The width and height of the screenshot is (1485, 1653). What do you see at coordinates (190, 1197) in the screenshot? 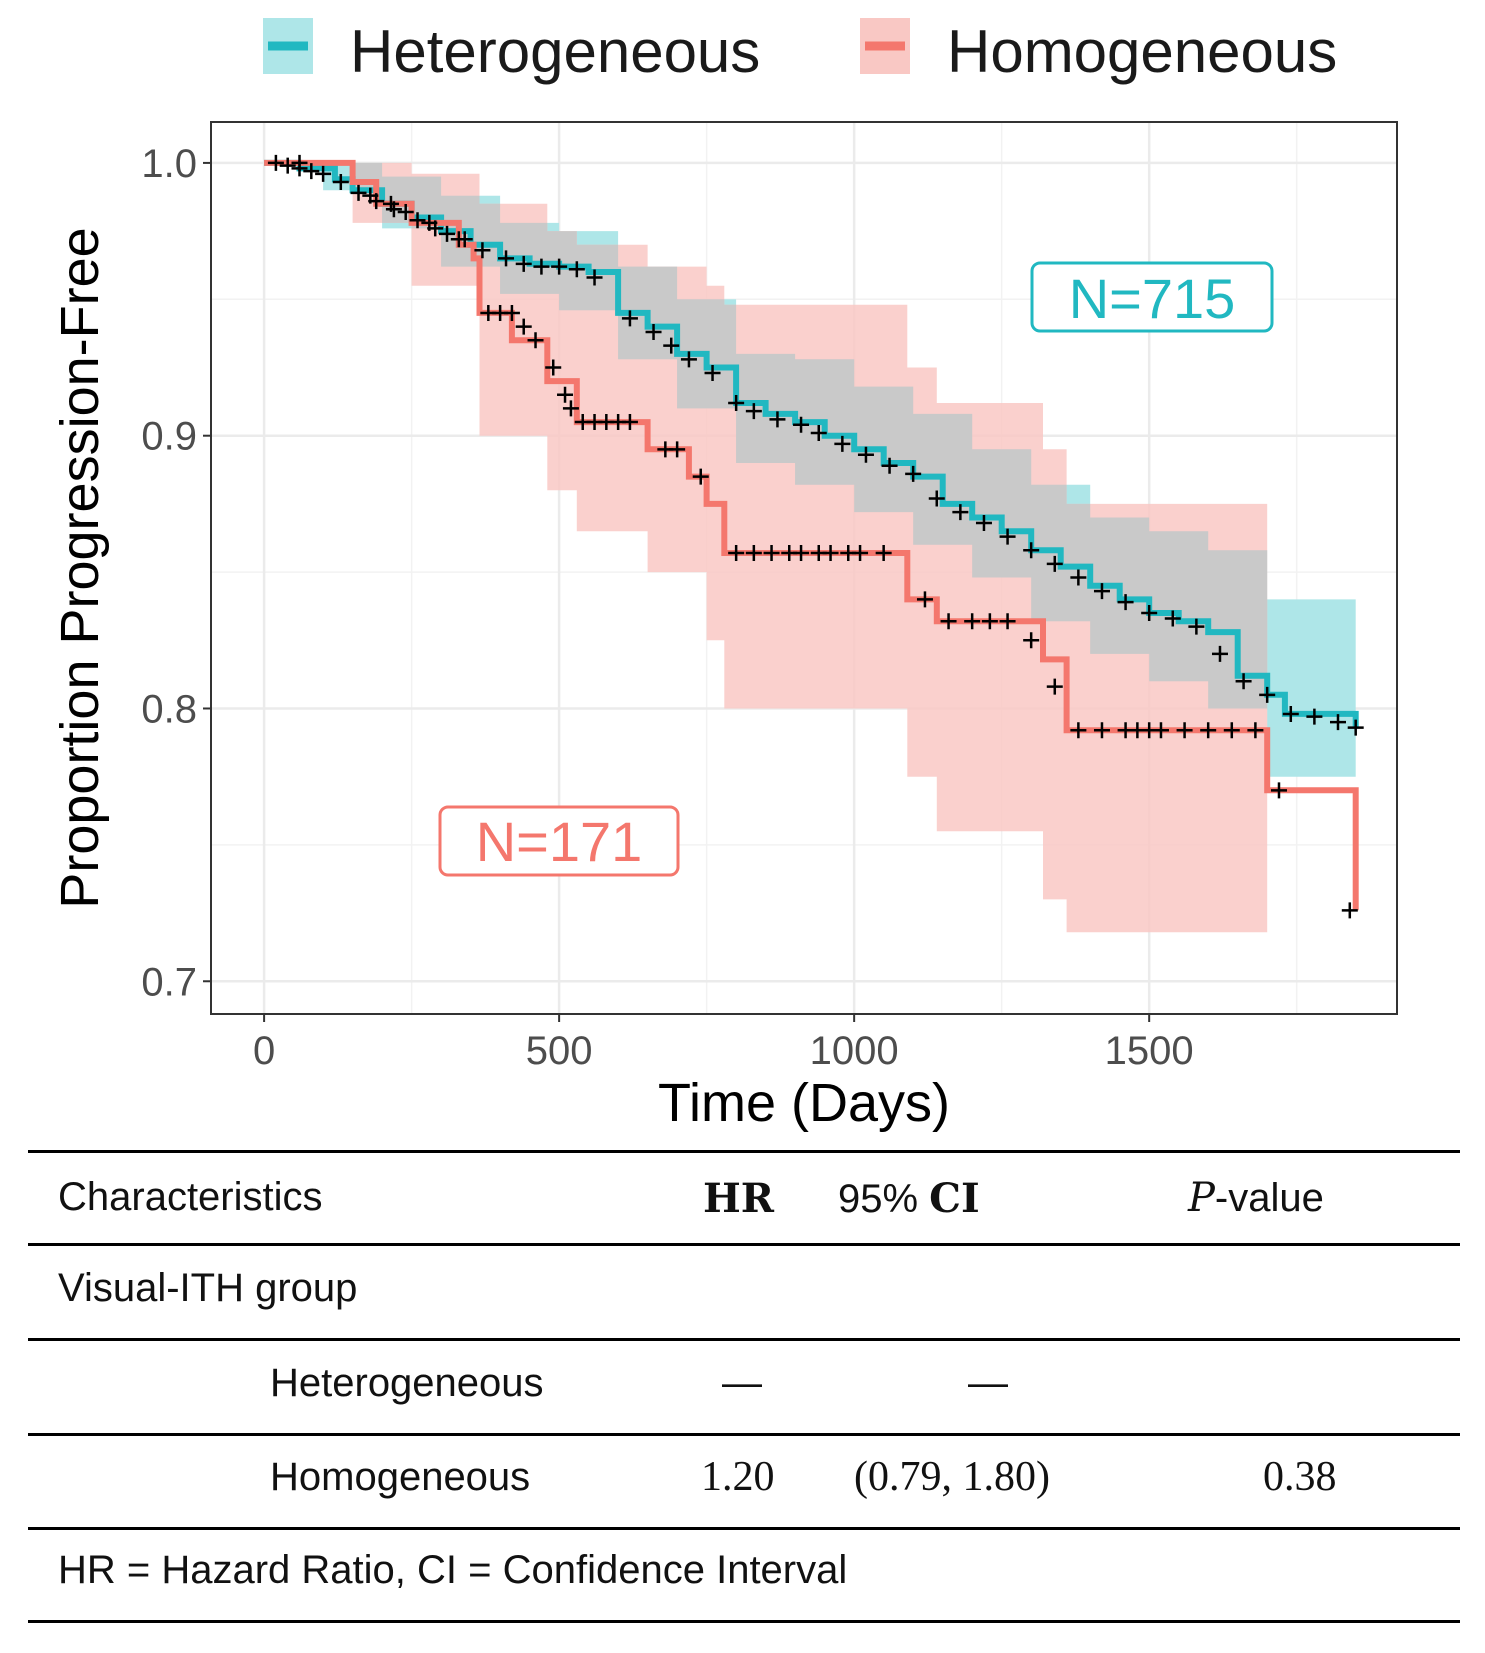
I see `header-characteristics: Characteristics` at bounding box center [190, 1197].